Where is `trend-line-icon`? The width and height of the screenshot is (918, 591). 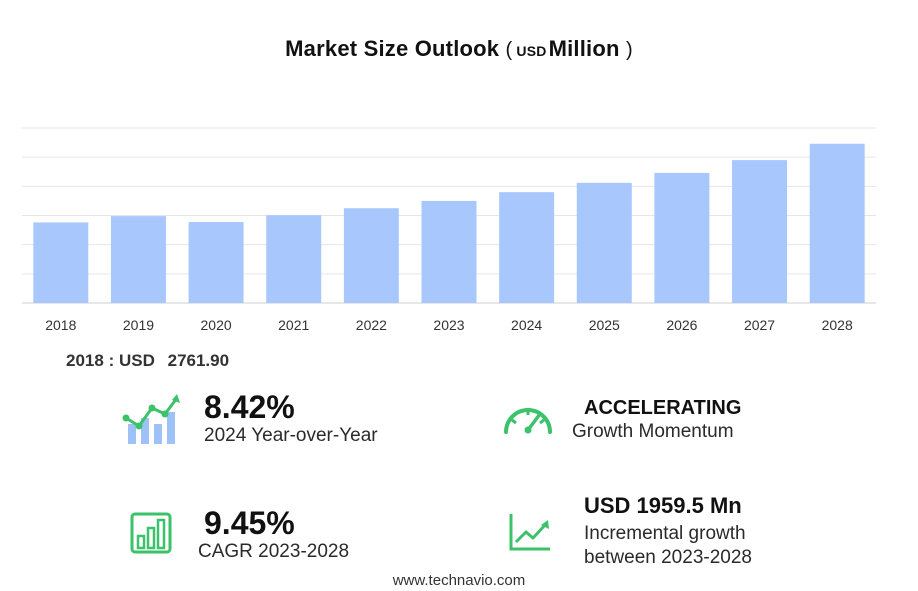
trend-line-icon is located at coordinates (529, 532).